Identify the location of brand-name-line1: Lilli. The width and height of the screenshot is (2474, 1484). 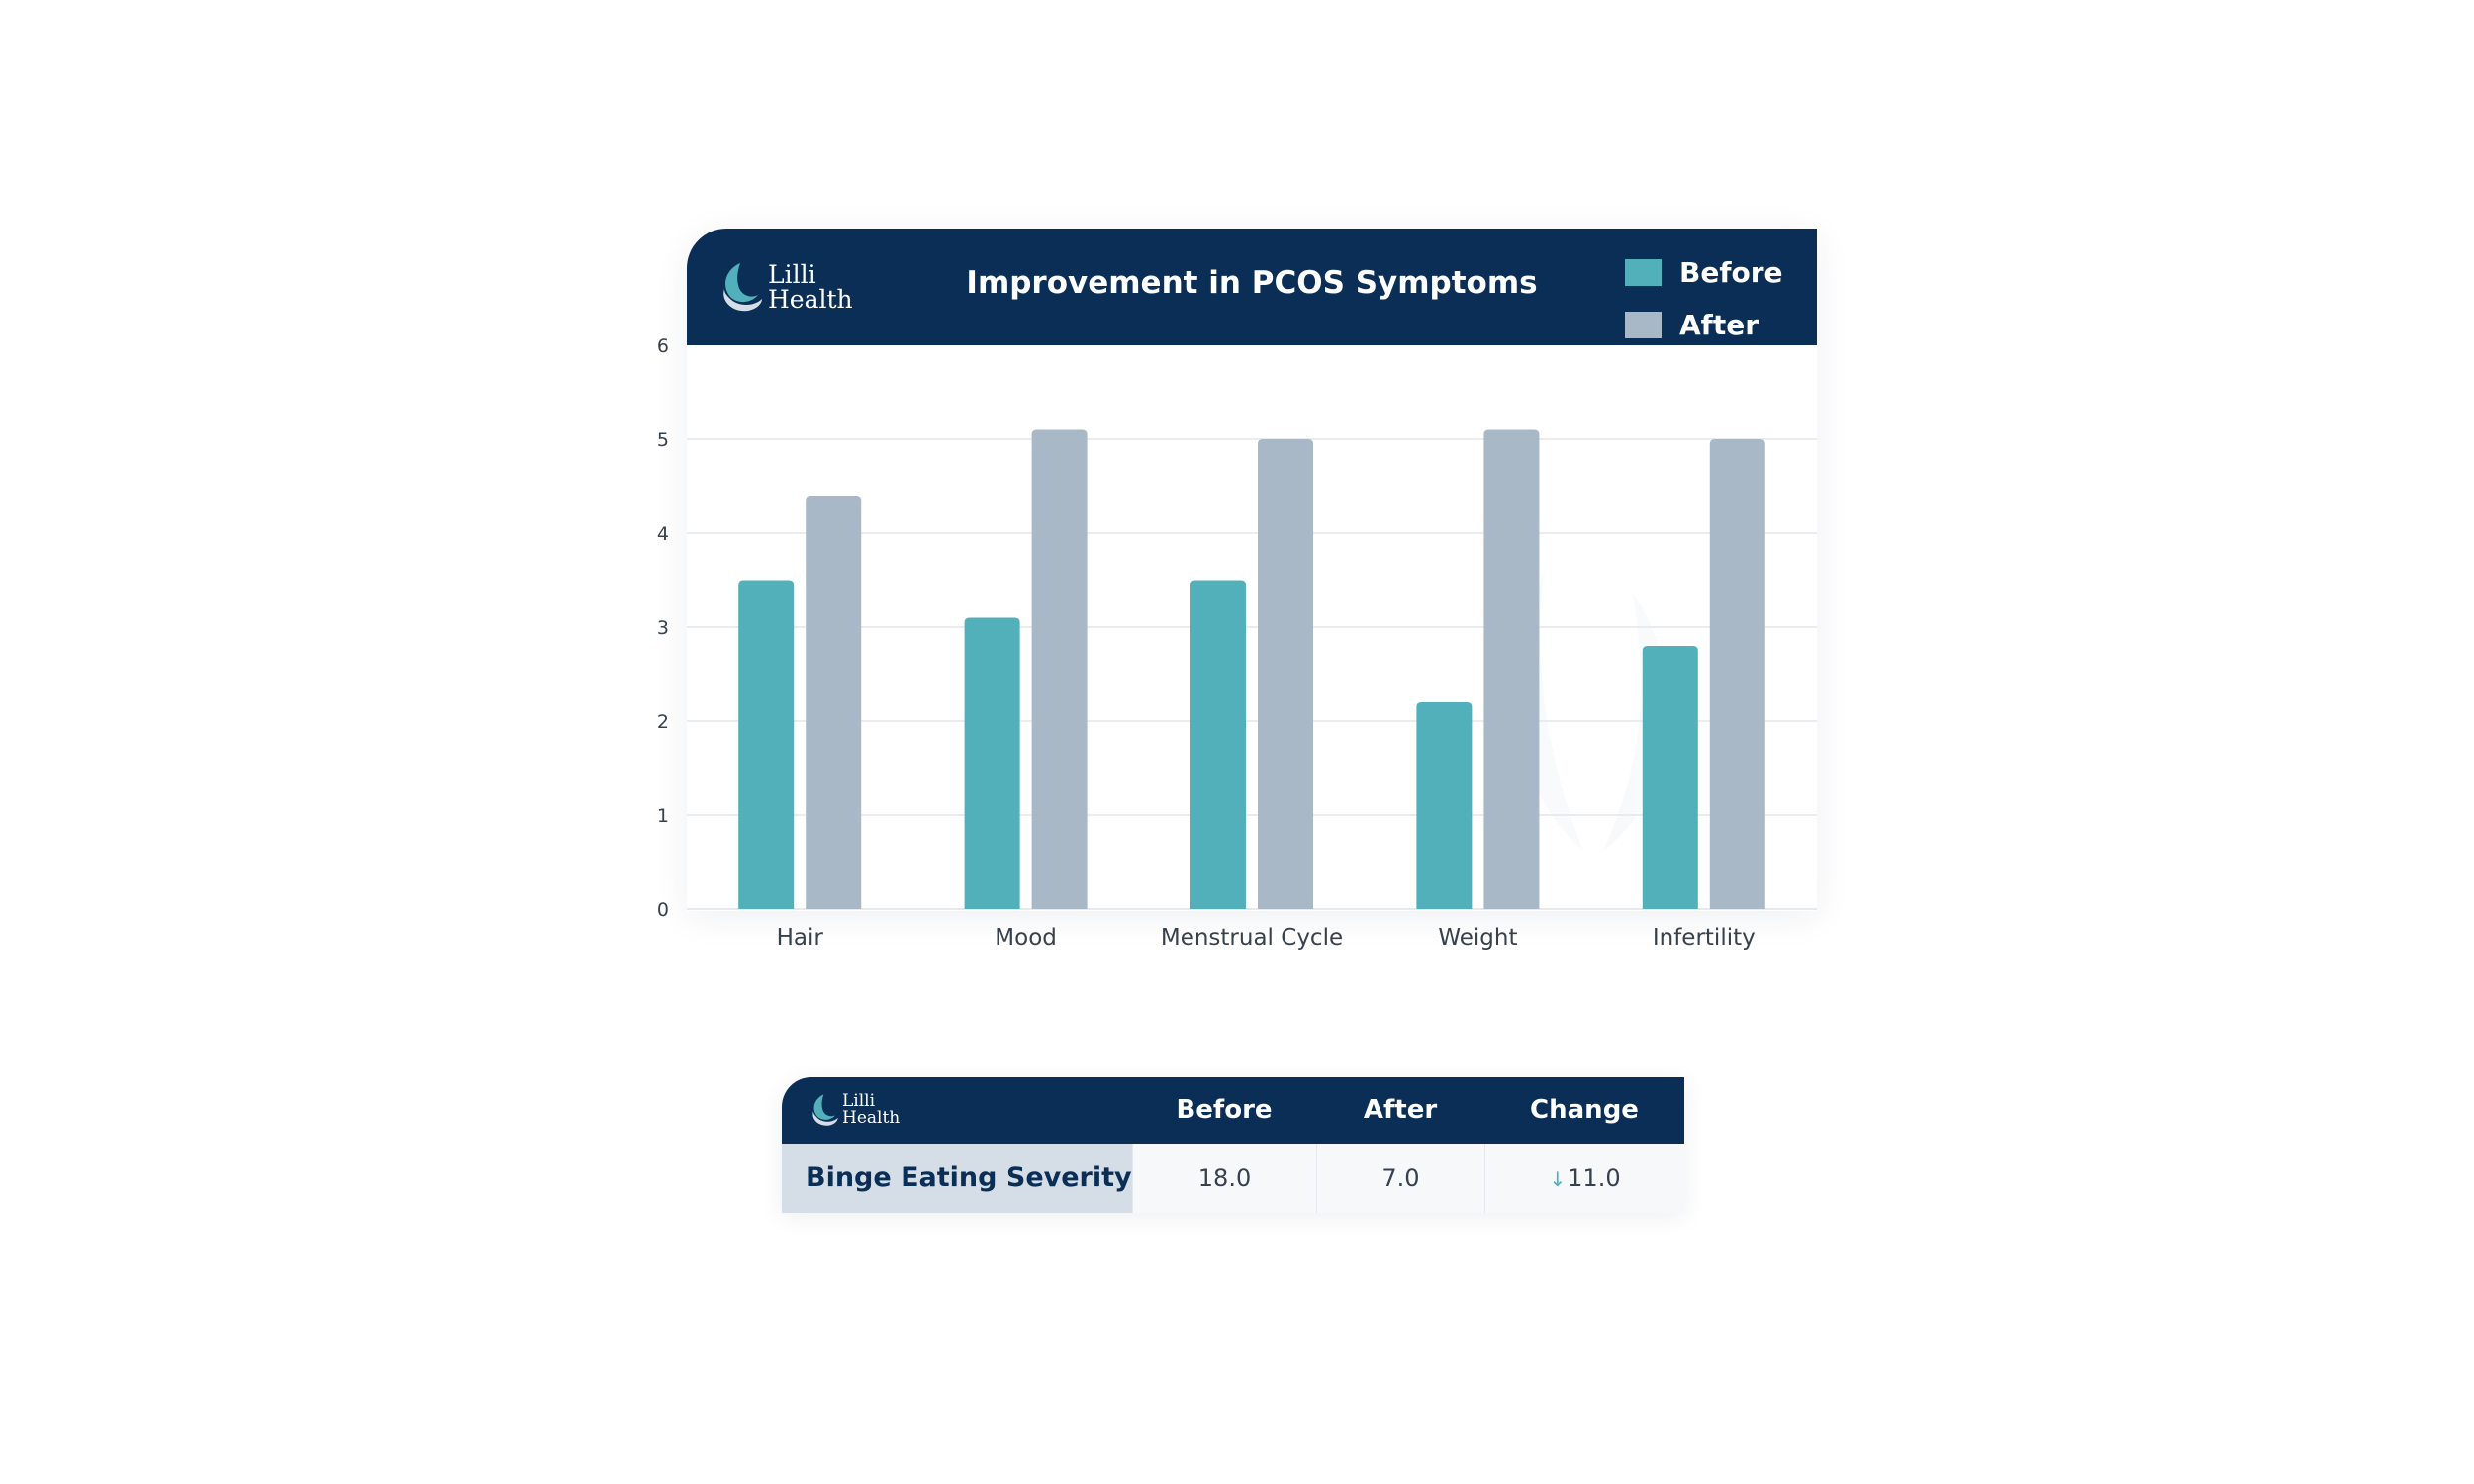
(792, 274).